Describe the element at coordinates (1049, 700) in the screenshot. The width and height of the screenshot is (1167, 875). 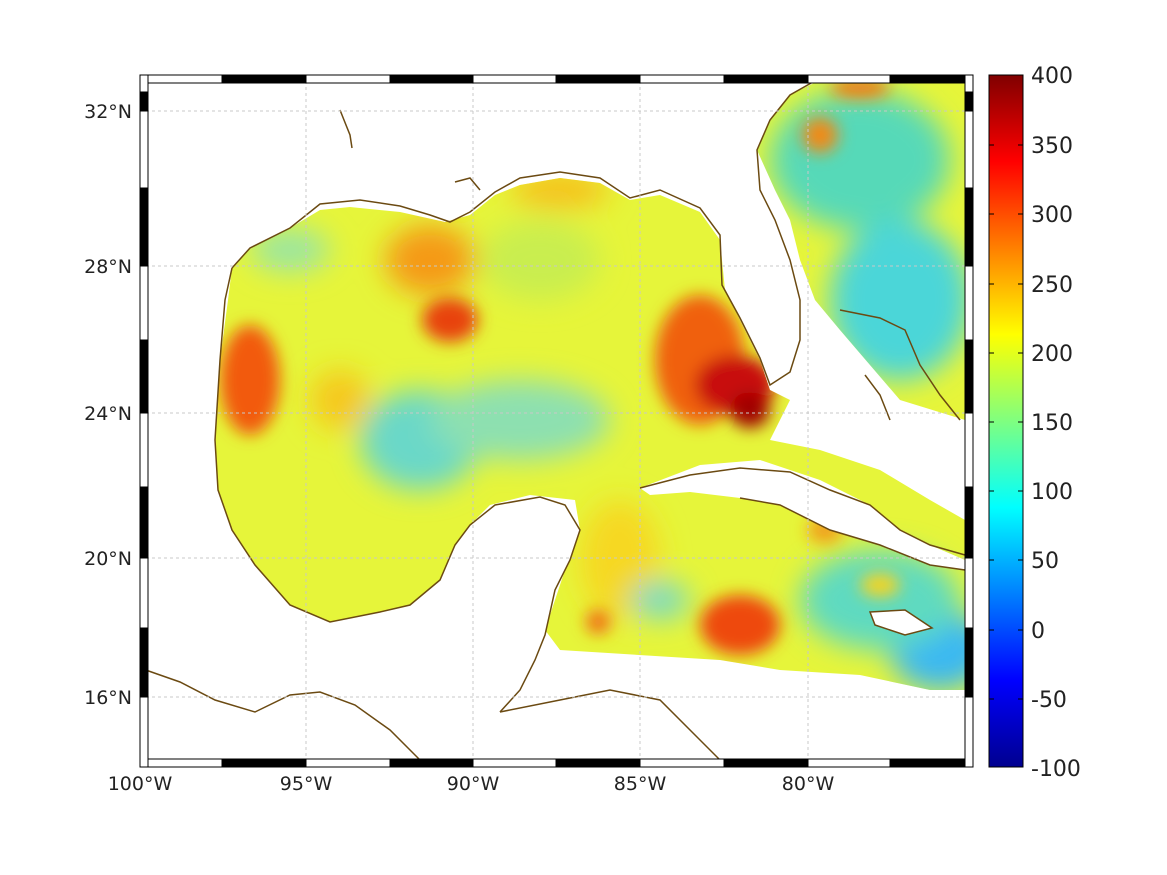
I see `colorbar-tick-label: -50` at that location.